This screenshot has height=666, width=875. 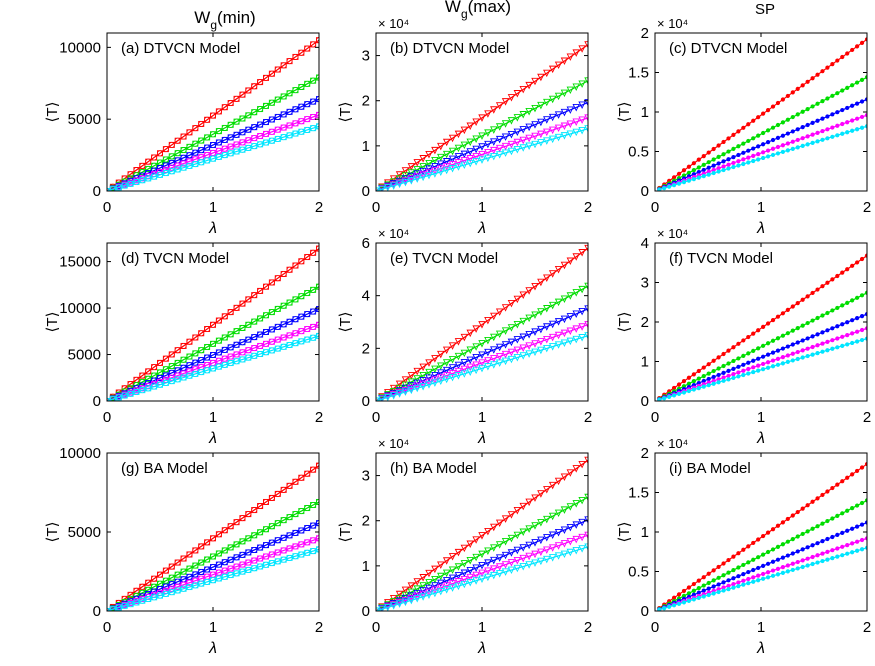 What do you see at coordinates (212, 648) in the screenshot?
I see `x-axis-label: λ` at bounding box center [212, 648].